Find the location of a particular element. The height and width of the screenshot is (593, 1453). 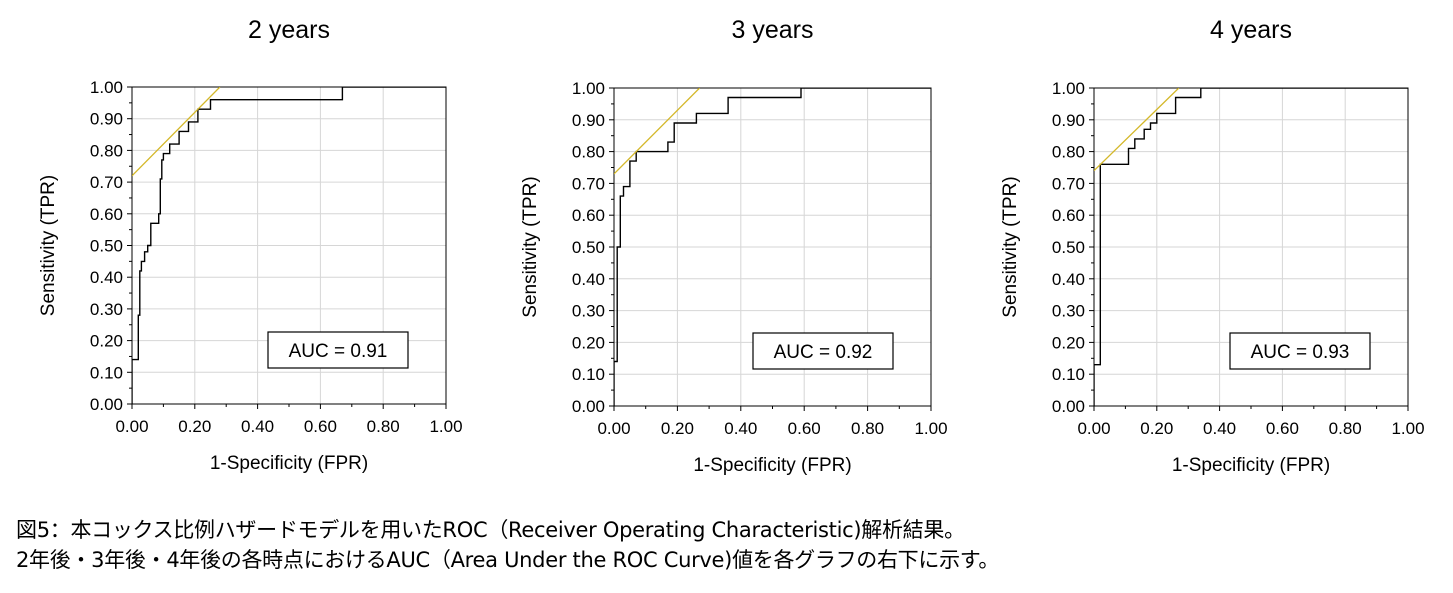

auc-label: AUC = 0.93 is located at coordinates (1300, 352).